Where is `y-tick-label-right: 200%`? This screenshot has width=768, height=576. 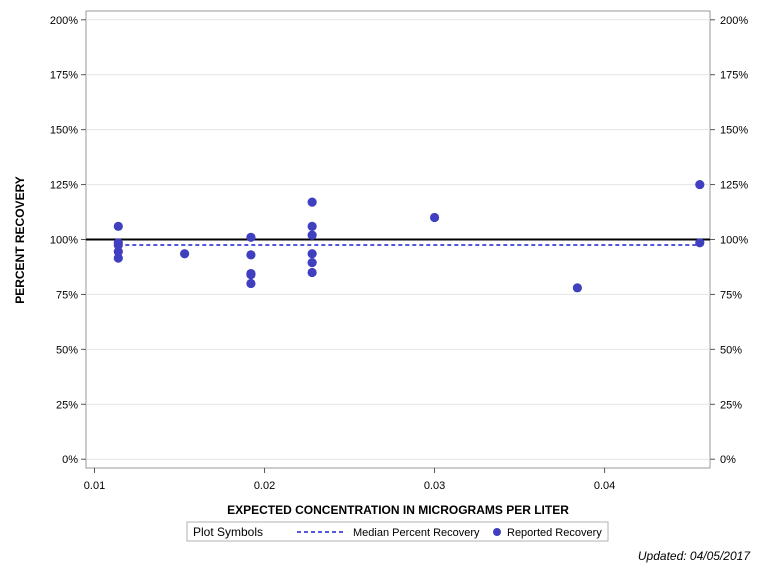
y-tick-label-right: 200% is located at coordinates (734, 21).